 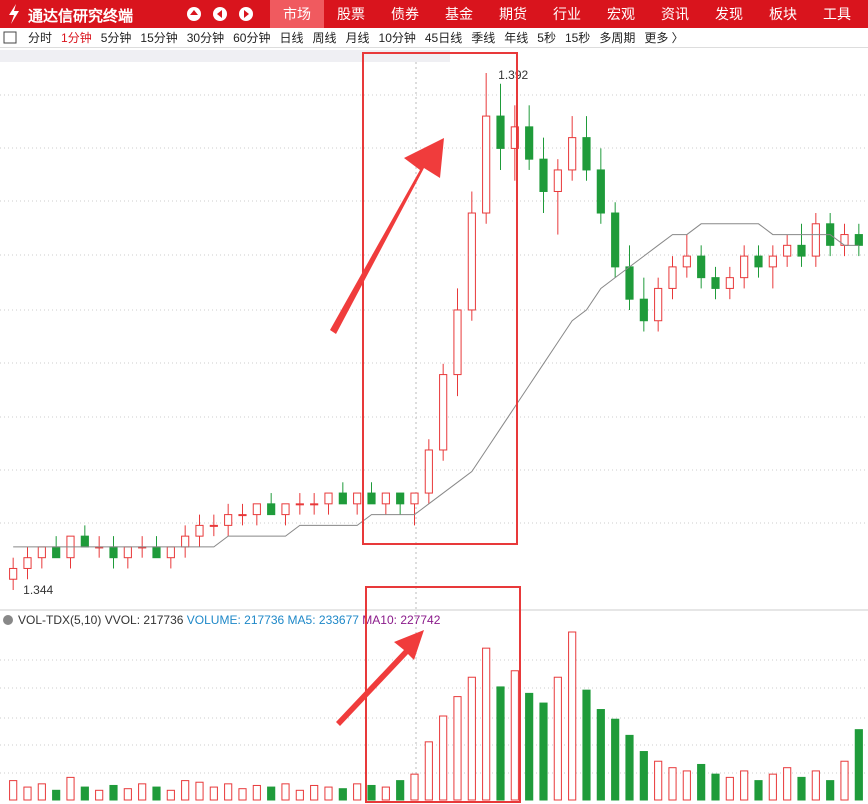 What do you see at coordinates (387, 236) in the screenshot?
I see `arrow` at bounding box center [387, 236].